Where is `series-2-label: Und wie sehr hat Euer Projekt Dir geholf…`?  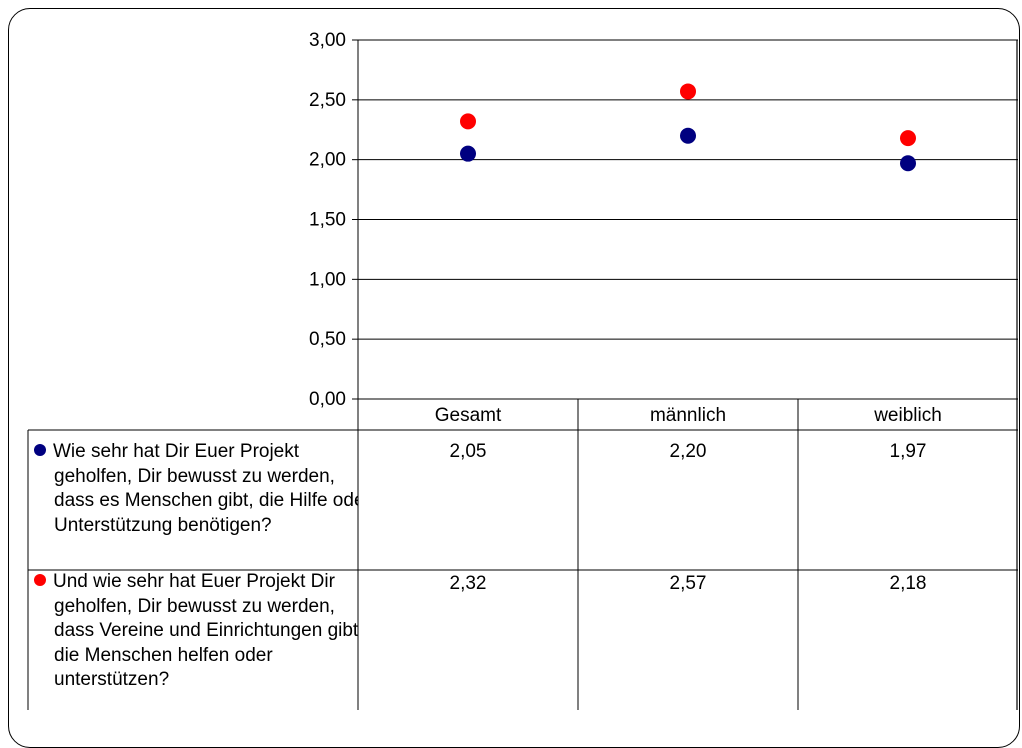
series-2-label: Und wie sehr hat Euer Projekt Dir geholf… is located at coordinates (196, 631).